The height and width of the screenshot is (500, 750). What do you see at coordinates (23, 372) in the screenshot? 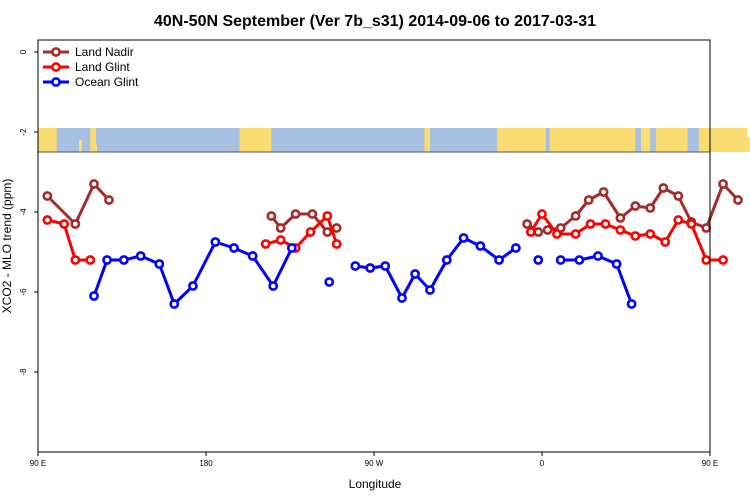
I see `y-tick-label: -8` at bounding box center [23, 372].